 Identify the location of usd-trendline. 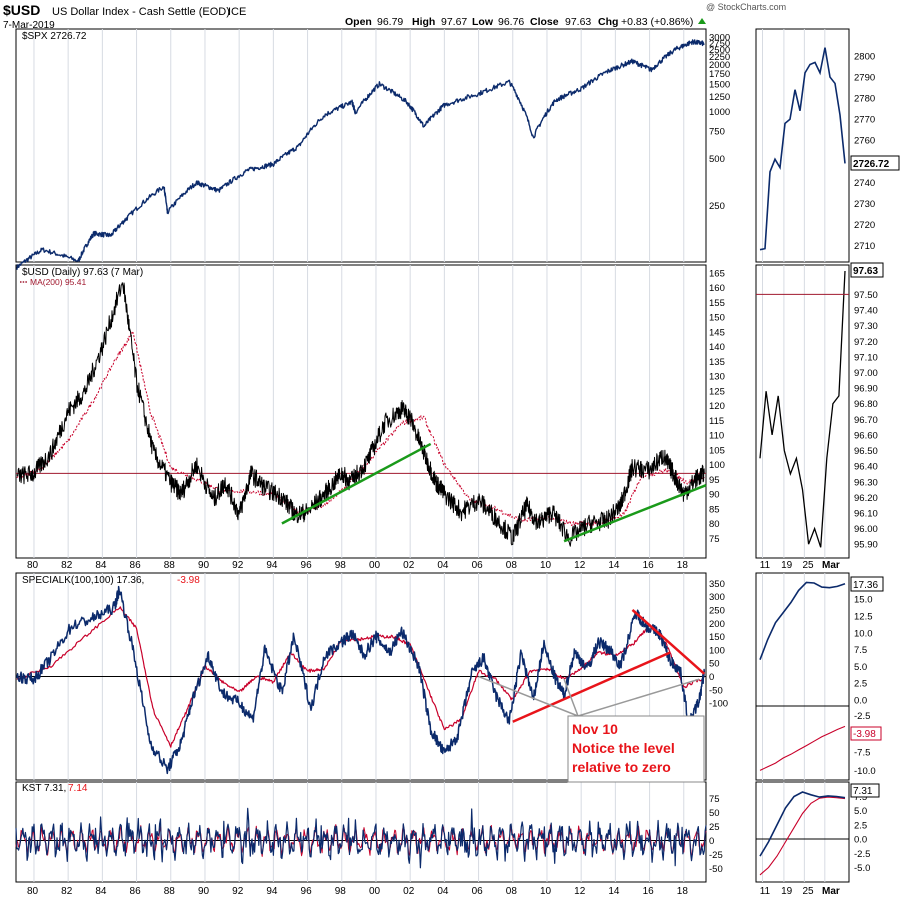
(356, 483).